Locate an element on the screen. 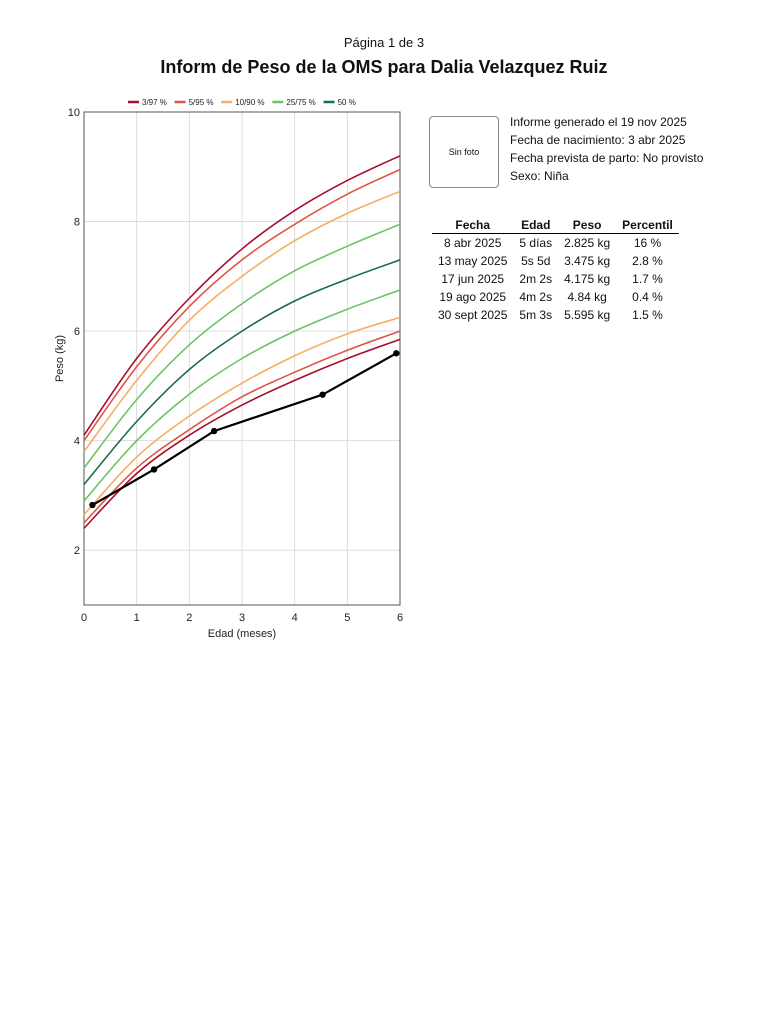 Image resolution: width=768 pixels, height=1024 pixels. cell-weight: 4.175 kg is located at coordinates (587, 279).